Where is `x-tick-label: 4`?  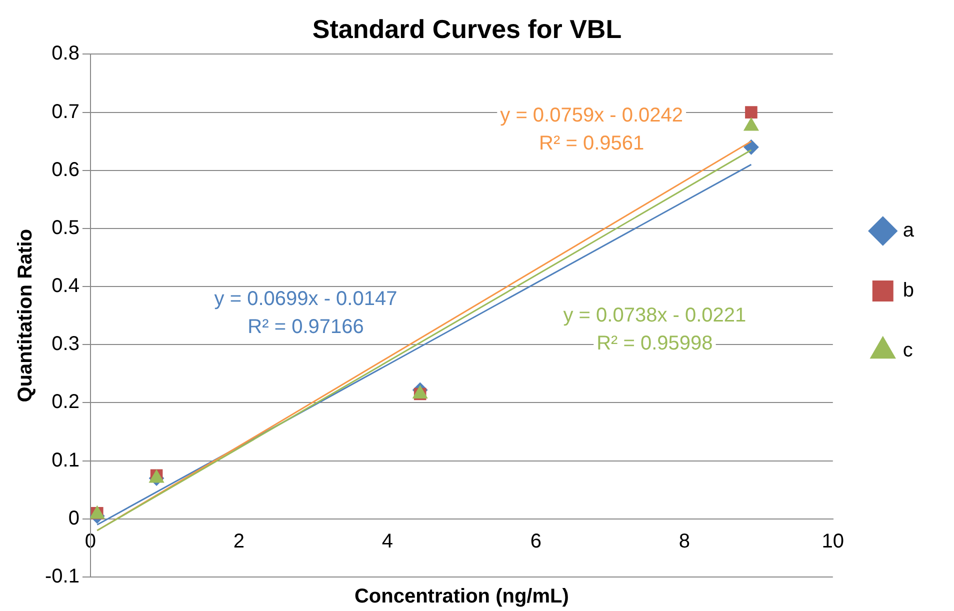 x-tick-label: 4 is located at coordinates (387, 541).